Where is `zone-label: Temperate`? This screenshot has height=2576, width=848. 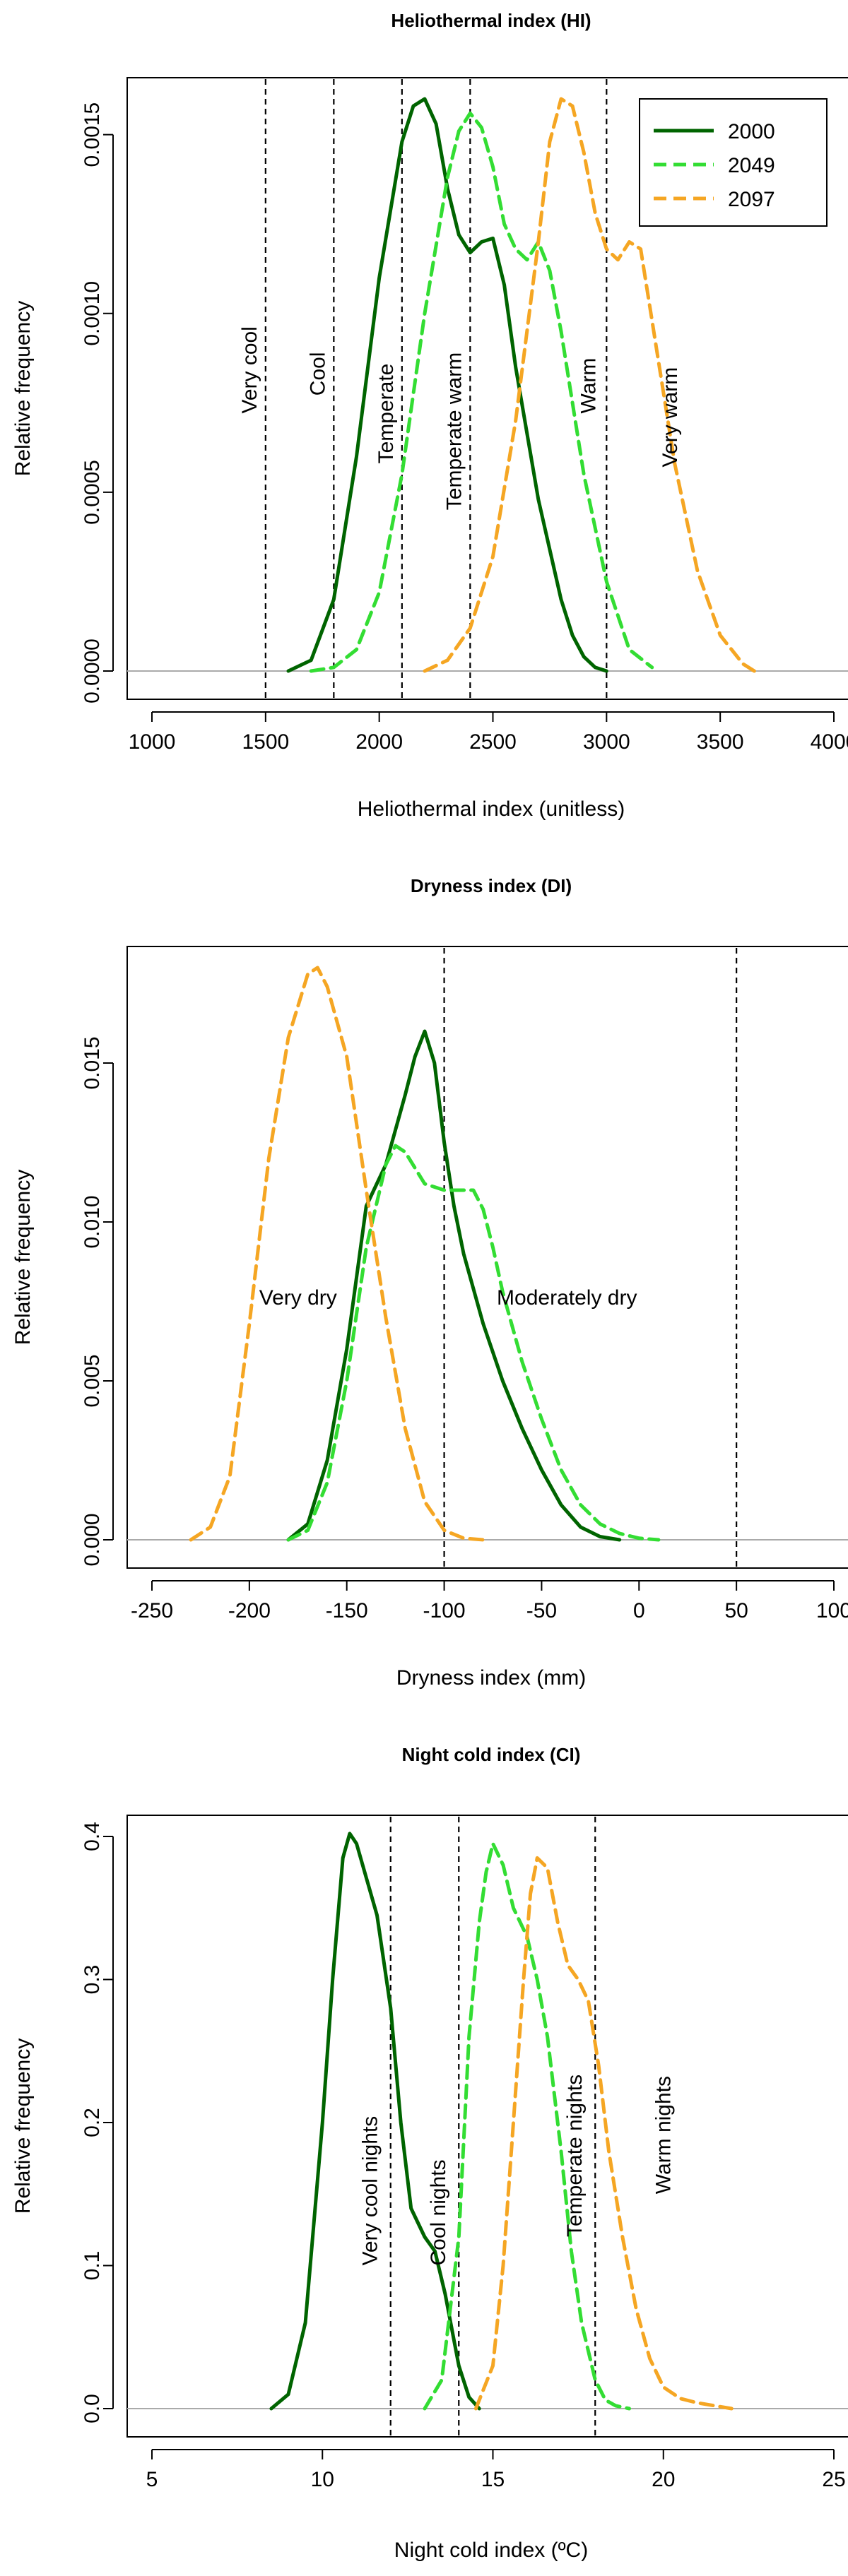 zone-label: Temperate is located at coordinates (386, 414).